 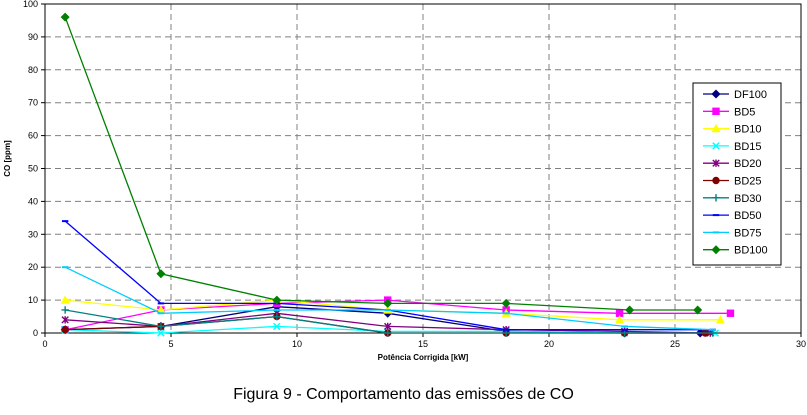 What do you see at coordinates (732, 233) in the screenshot?
I see `legend-item: BD75` at bounding box center [732, 233].